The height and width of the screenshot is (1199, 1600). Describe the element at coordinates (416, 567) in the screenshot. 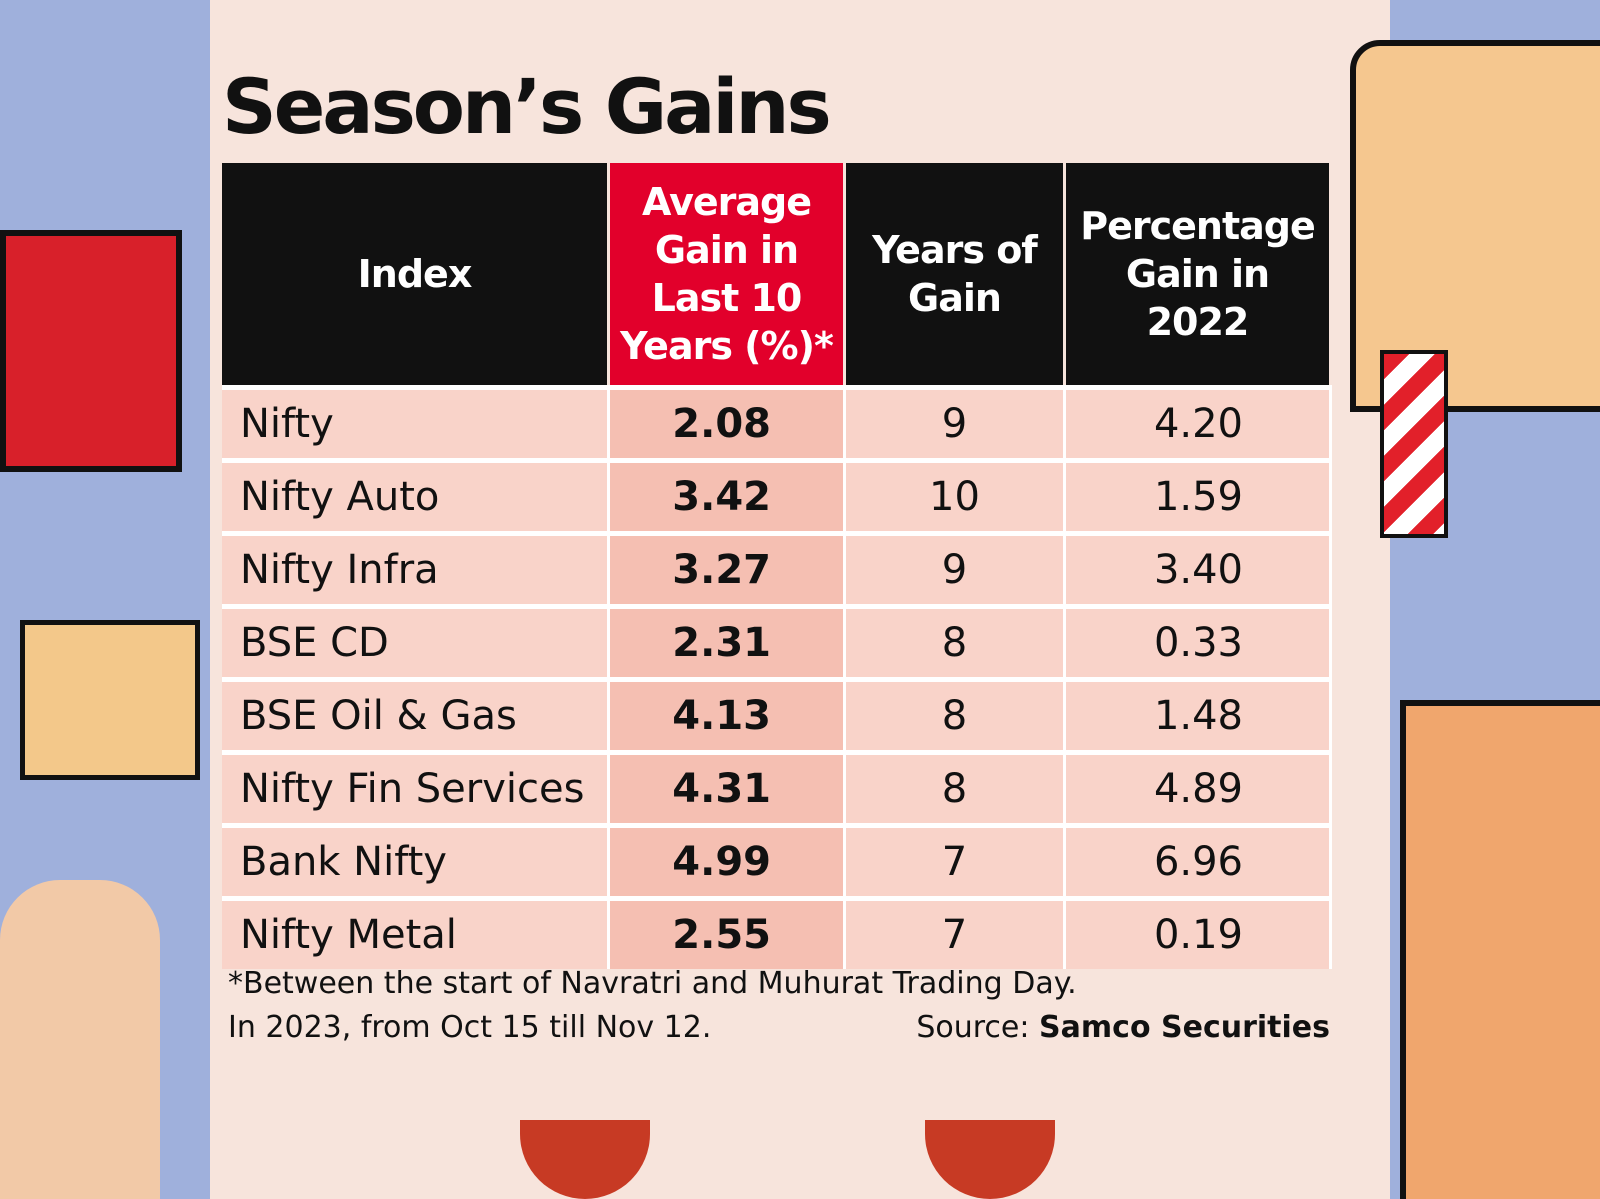

I see `index-name: Nifty Infra` at that location.